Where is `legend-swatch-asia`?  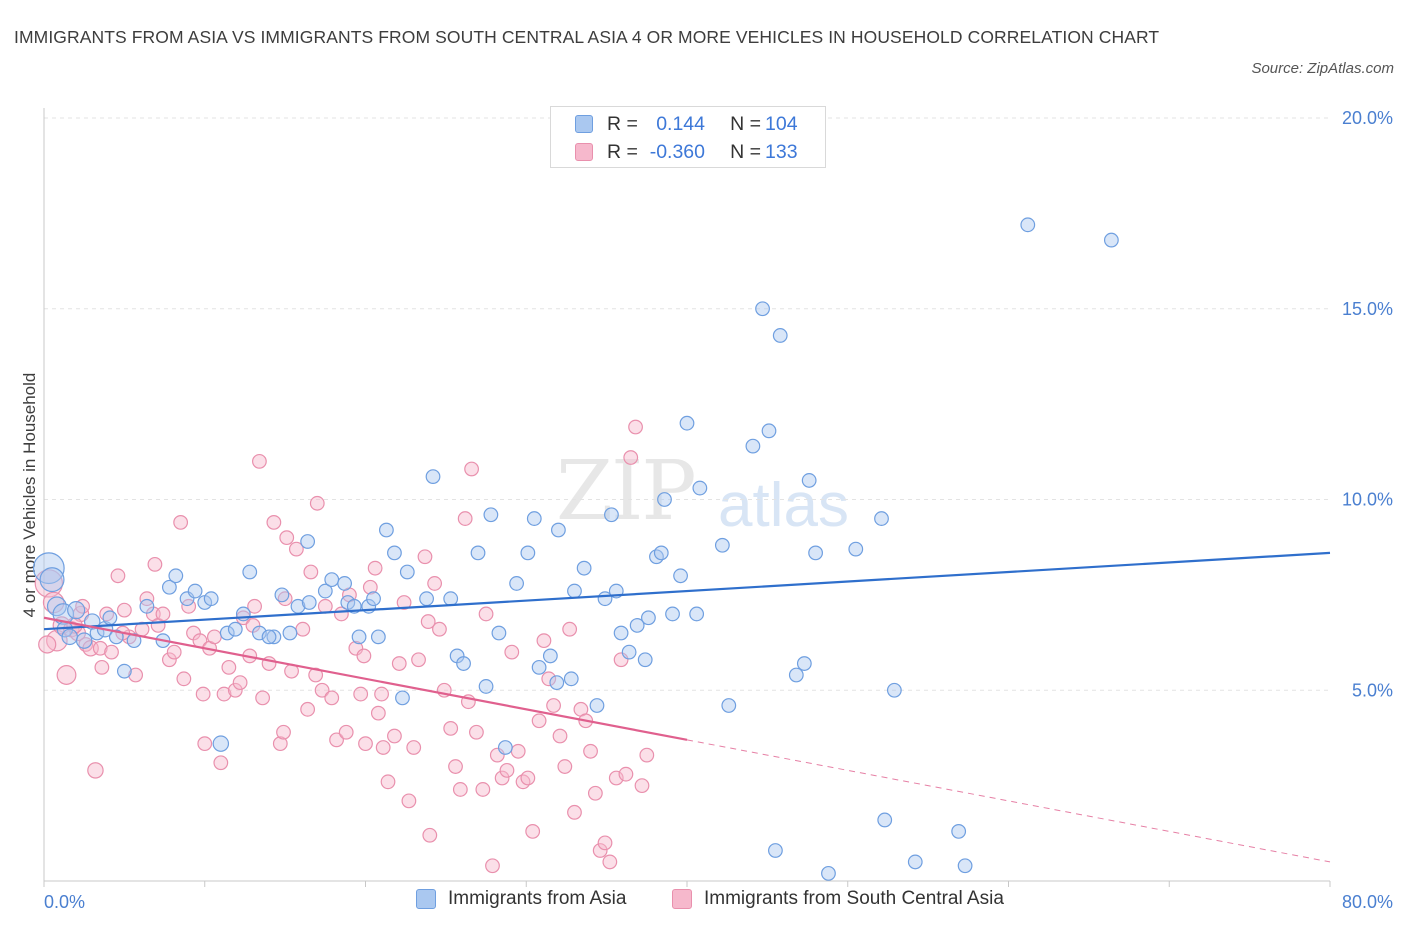 legend-swatch-asia is located at coordinates (584, 124).